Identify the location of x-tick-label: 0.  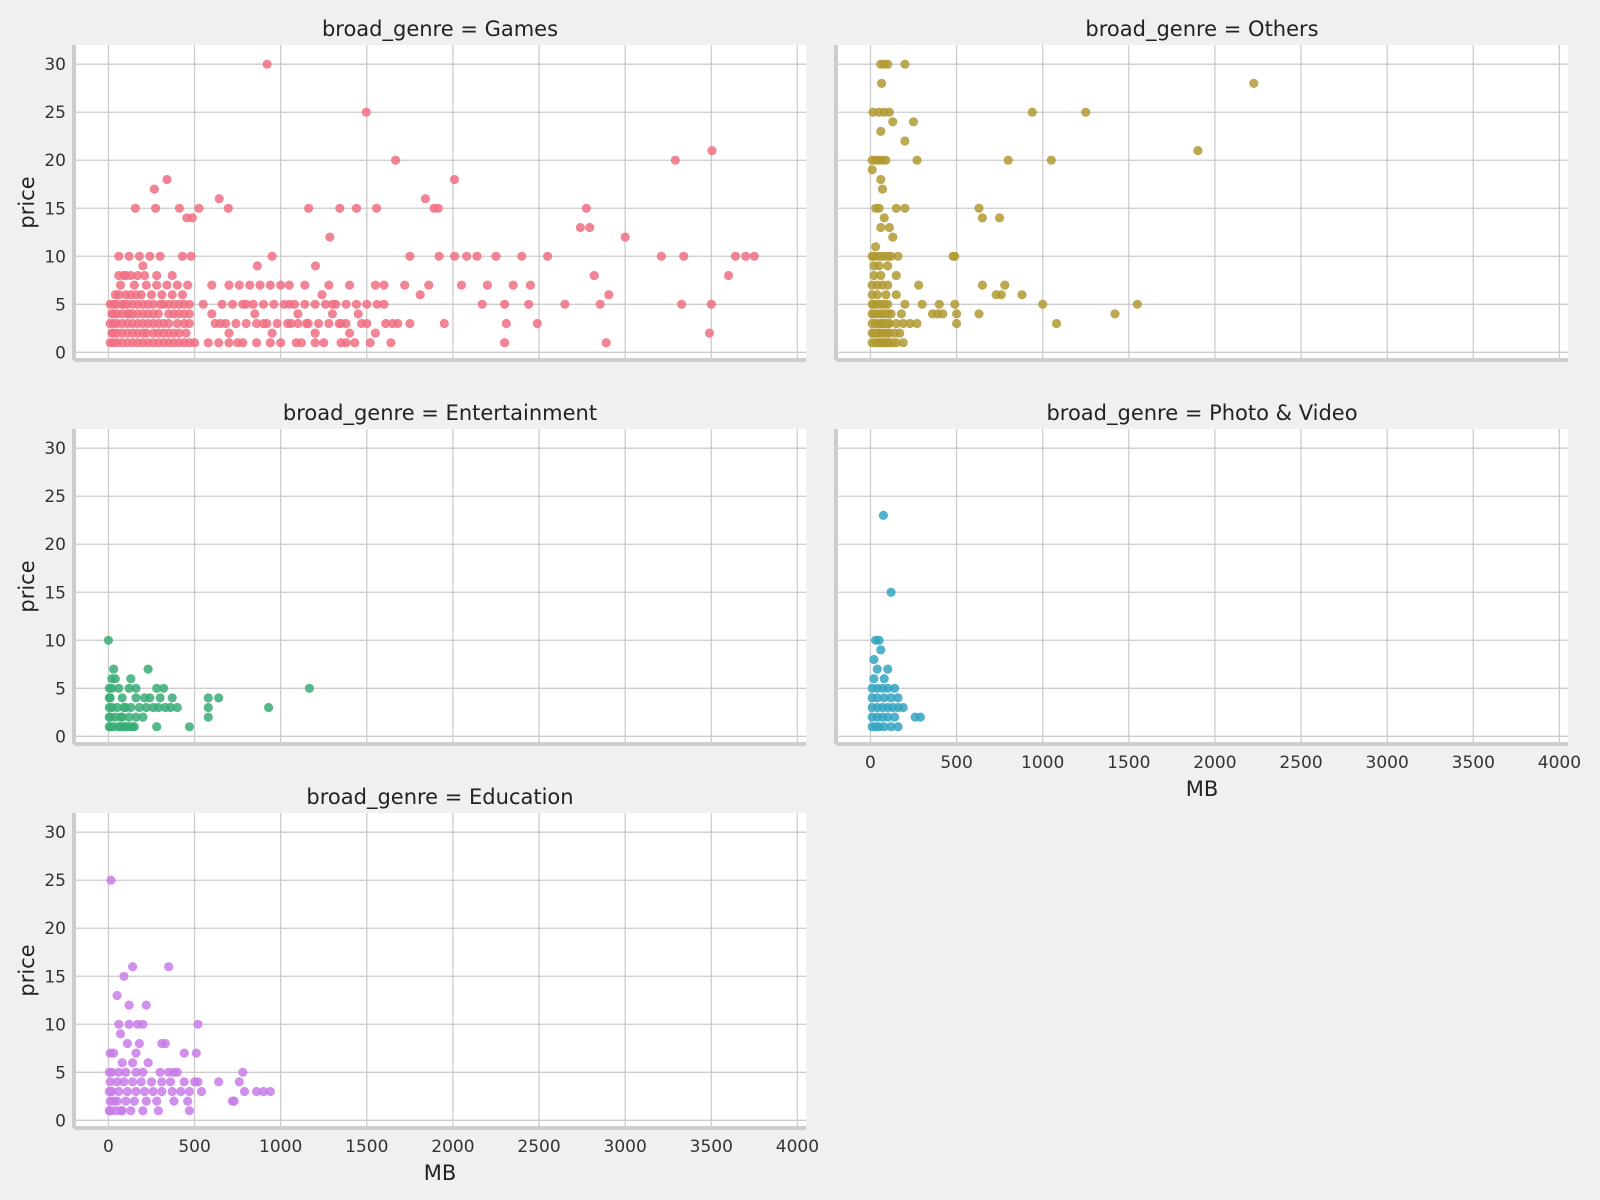
(870, 763).